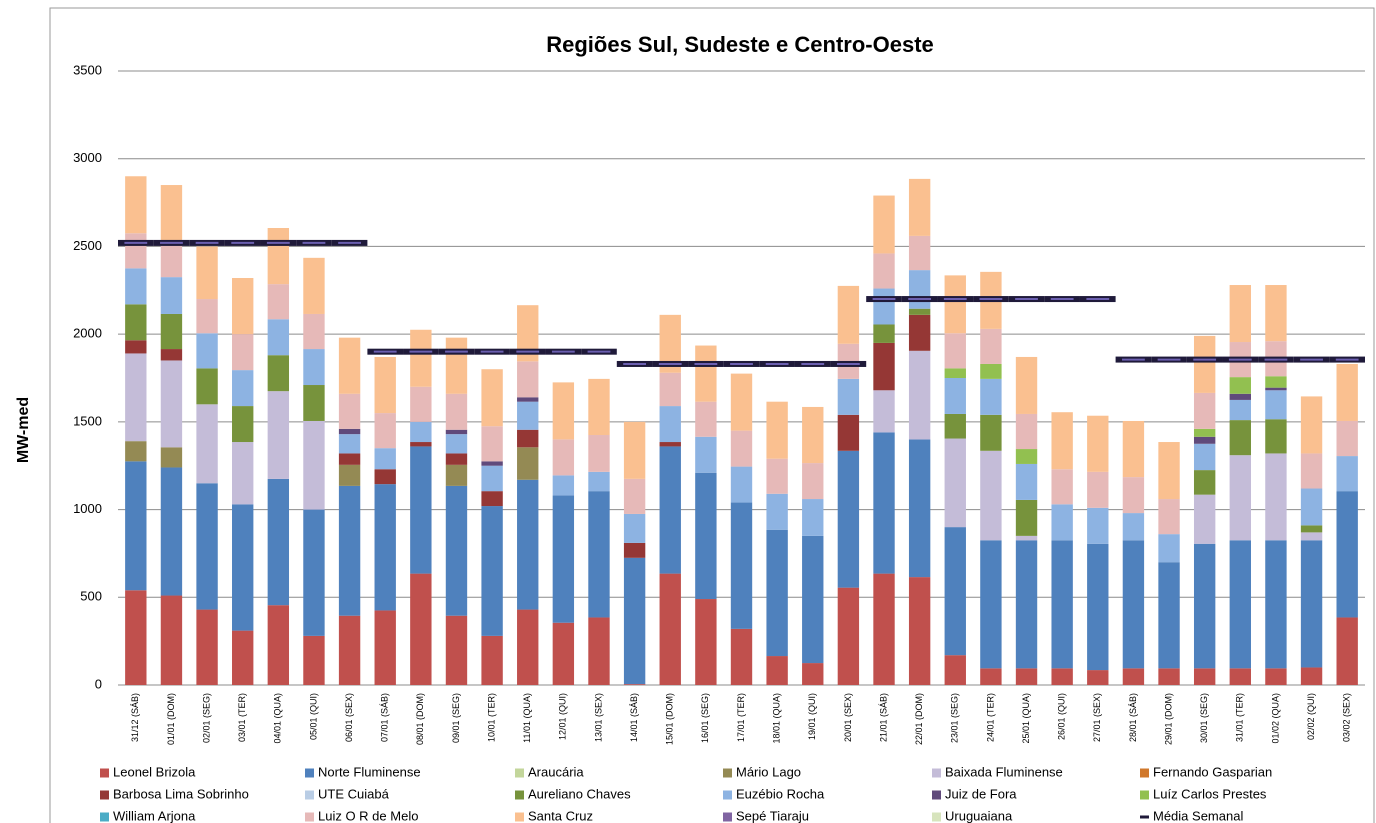 The height and width of the screenshot is (823, 1376). Describe the element at coordinates (919, 719) in the screenshot. I see `x-tick-label: 22/01 (DOM)` at that location.